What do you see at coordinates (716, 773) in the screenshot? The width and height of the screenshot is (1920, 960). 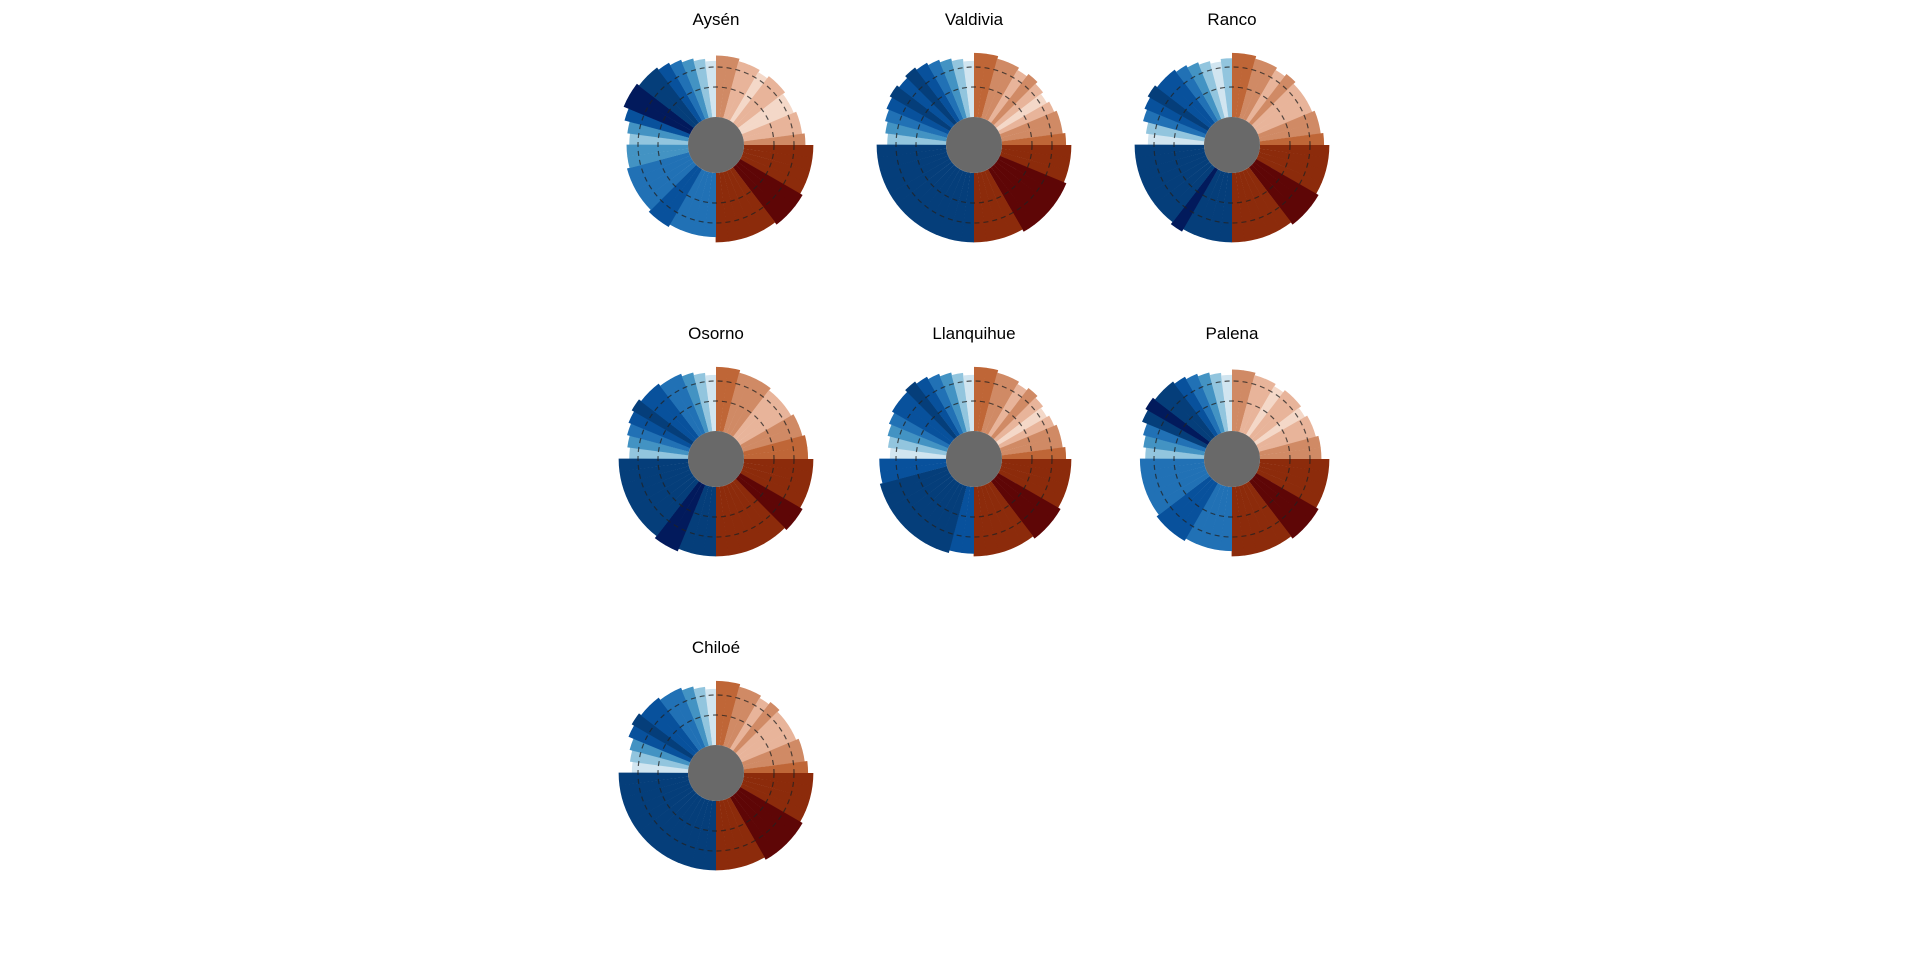 I see `center-hole` at bounding box center [716, 773].